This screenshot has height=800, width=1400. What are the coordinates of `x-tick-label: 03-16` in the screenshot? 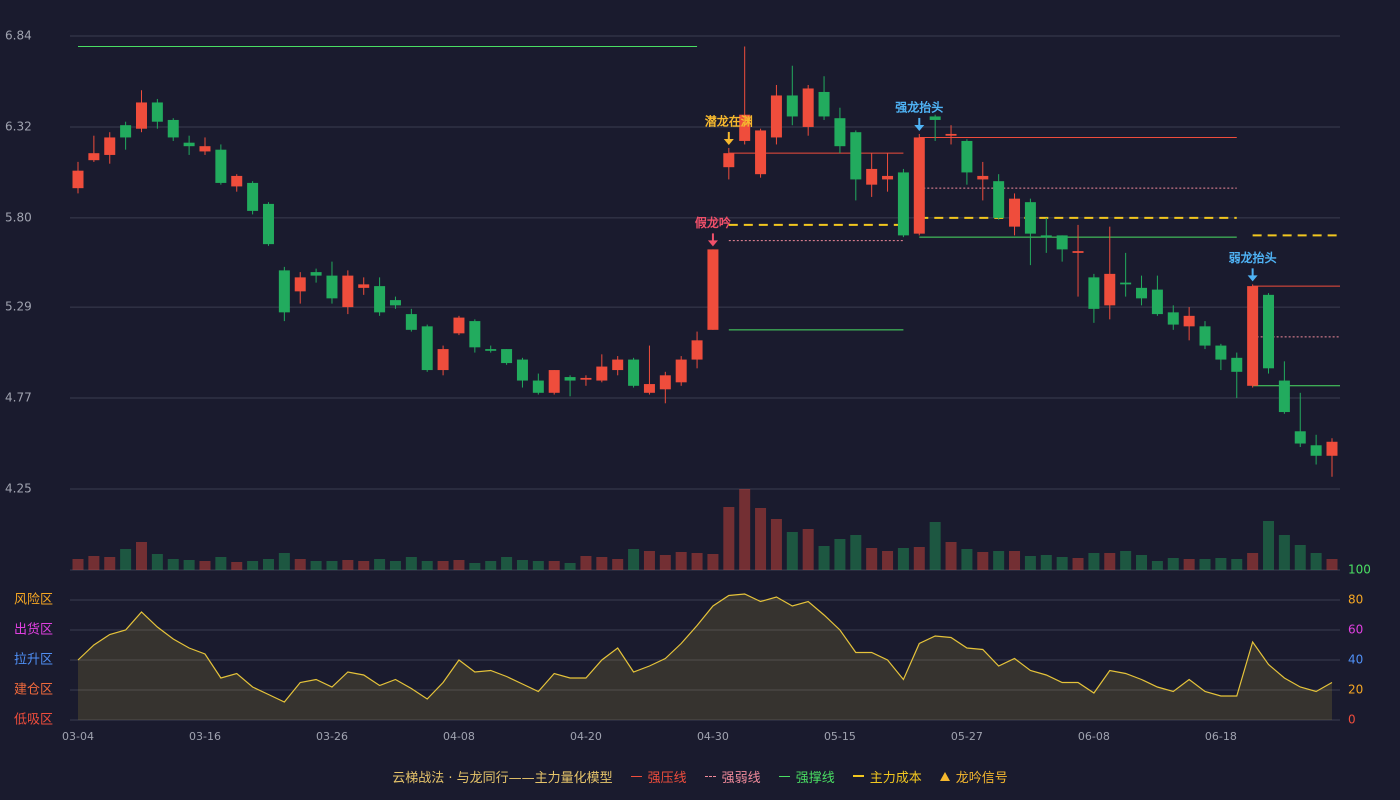 It's located at (205, 736).